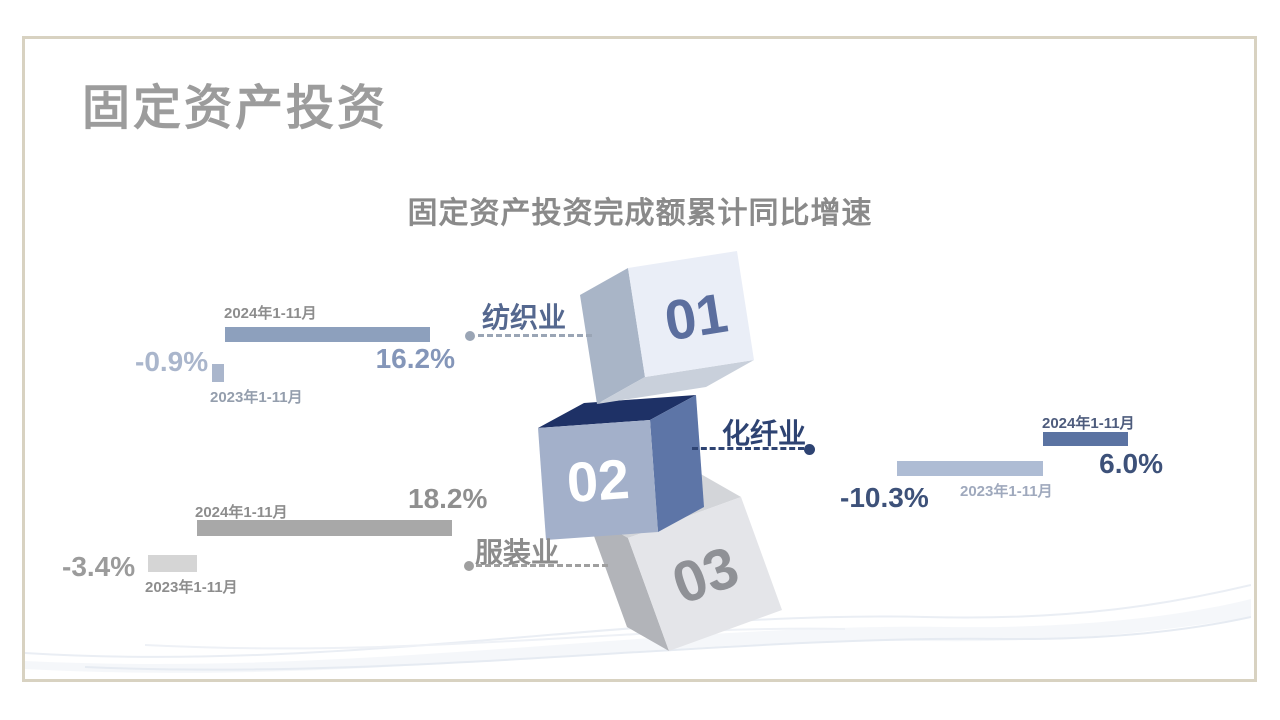 The image size is (1280, 720). I want to click on industry-label-textile: 纺织业, so click(524, 317).